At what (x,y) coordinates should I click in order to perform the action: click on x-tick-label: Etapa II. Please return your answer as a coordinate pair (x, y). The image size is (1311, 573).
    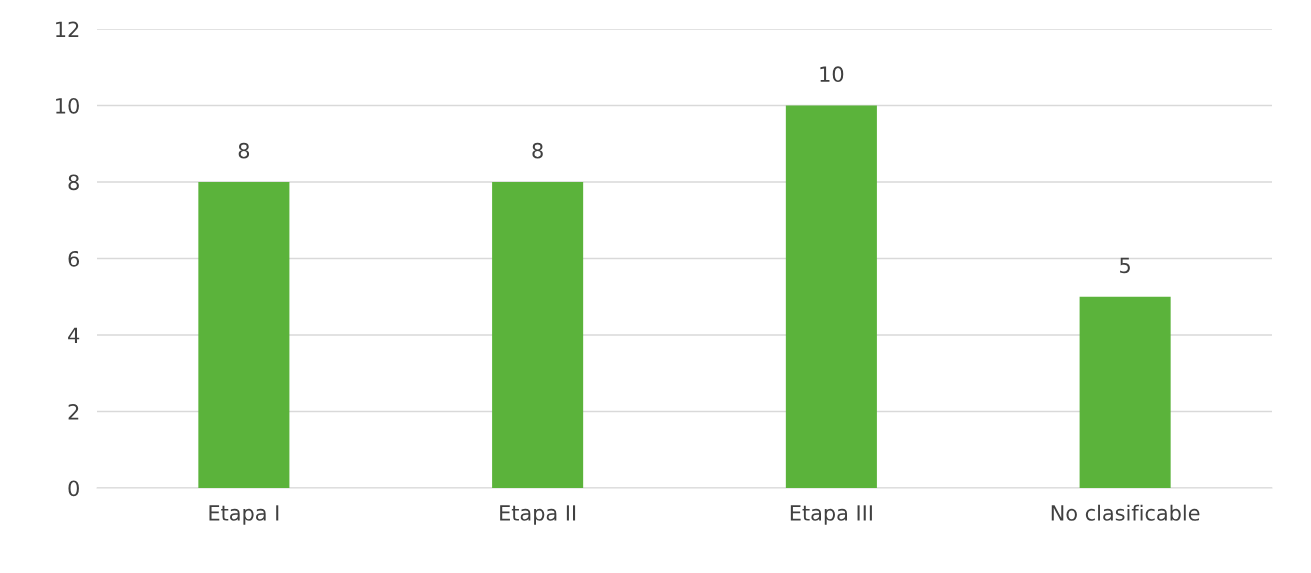
    Looking at the image, I should click on (538, 515).